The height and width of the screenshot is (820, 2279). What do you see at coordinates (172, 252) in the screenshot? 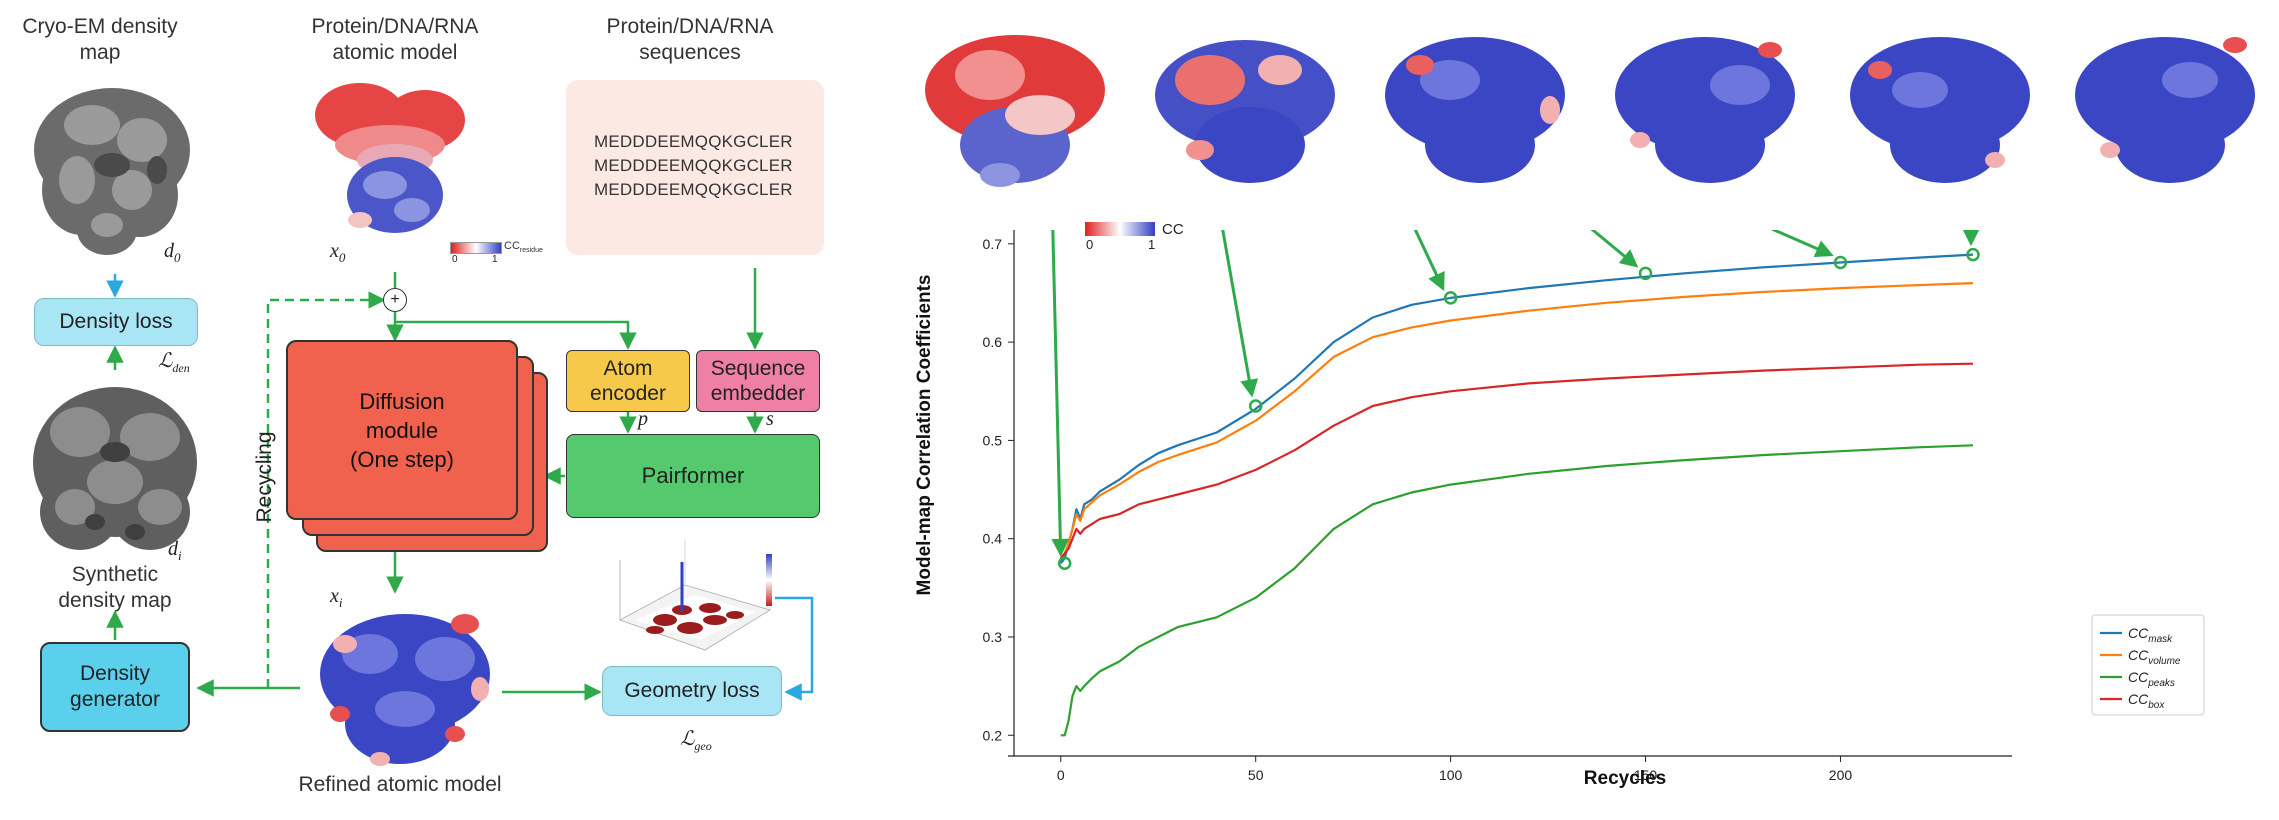
I see `symbol-d0: d0` at bounding box center [172, 252].